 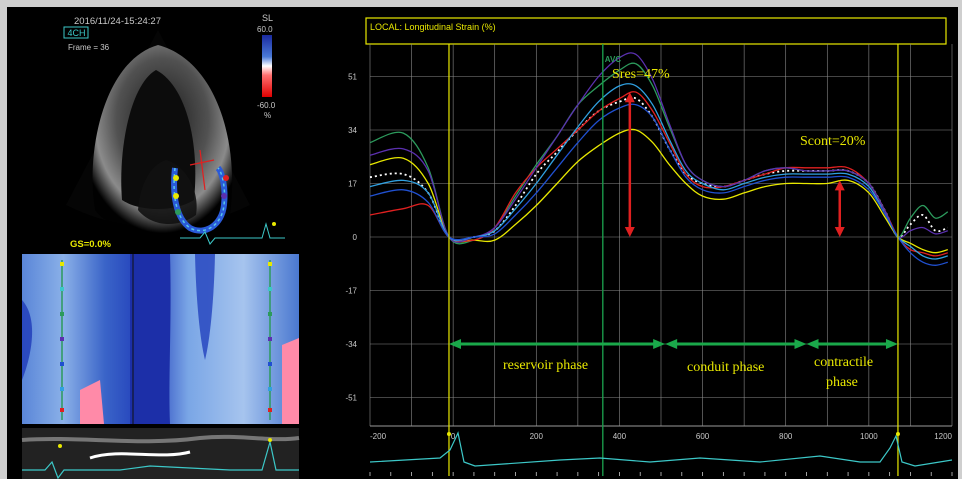 What do you see at coordinates (202, 170) in the screenshot?
I see `axis-marker` at bounding box center [202, 170].